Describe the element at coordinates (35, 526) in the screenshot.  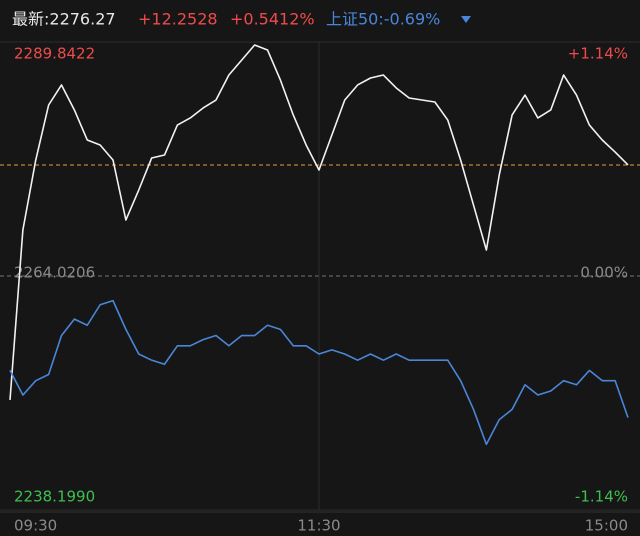
I see `x-tick-label: 09:30` at that location.